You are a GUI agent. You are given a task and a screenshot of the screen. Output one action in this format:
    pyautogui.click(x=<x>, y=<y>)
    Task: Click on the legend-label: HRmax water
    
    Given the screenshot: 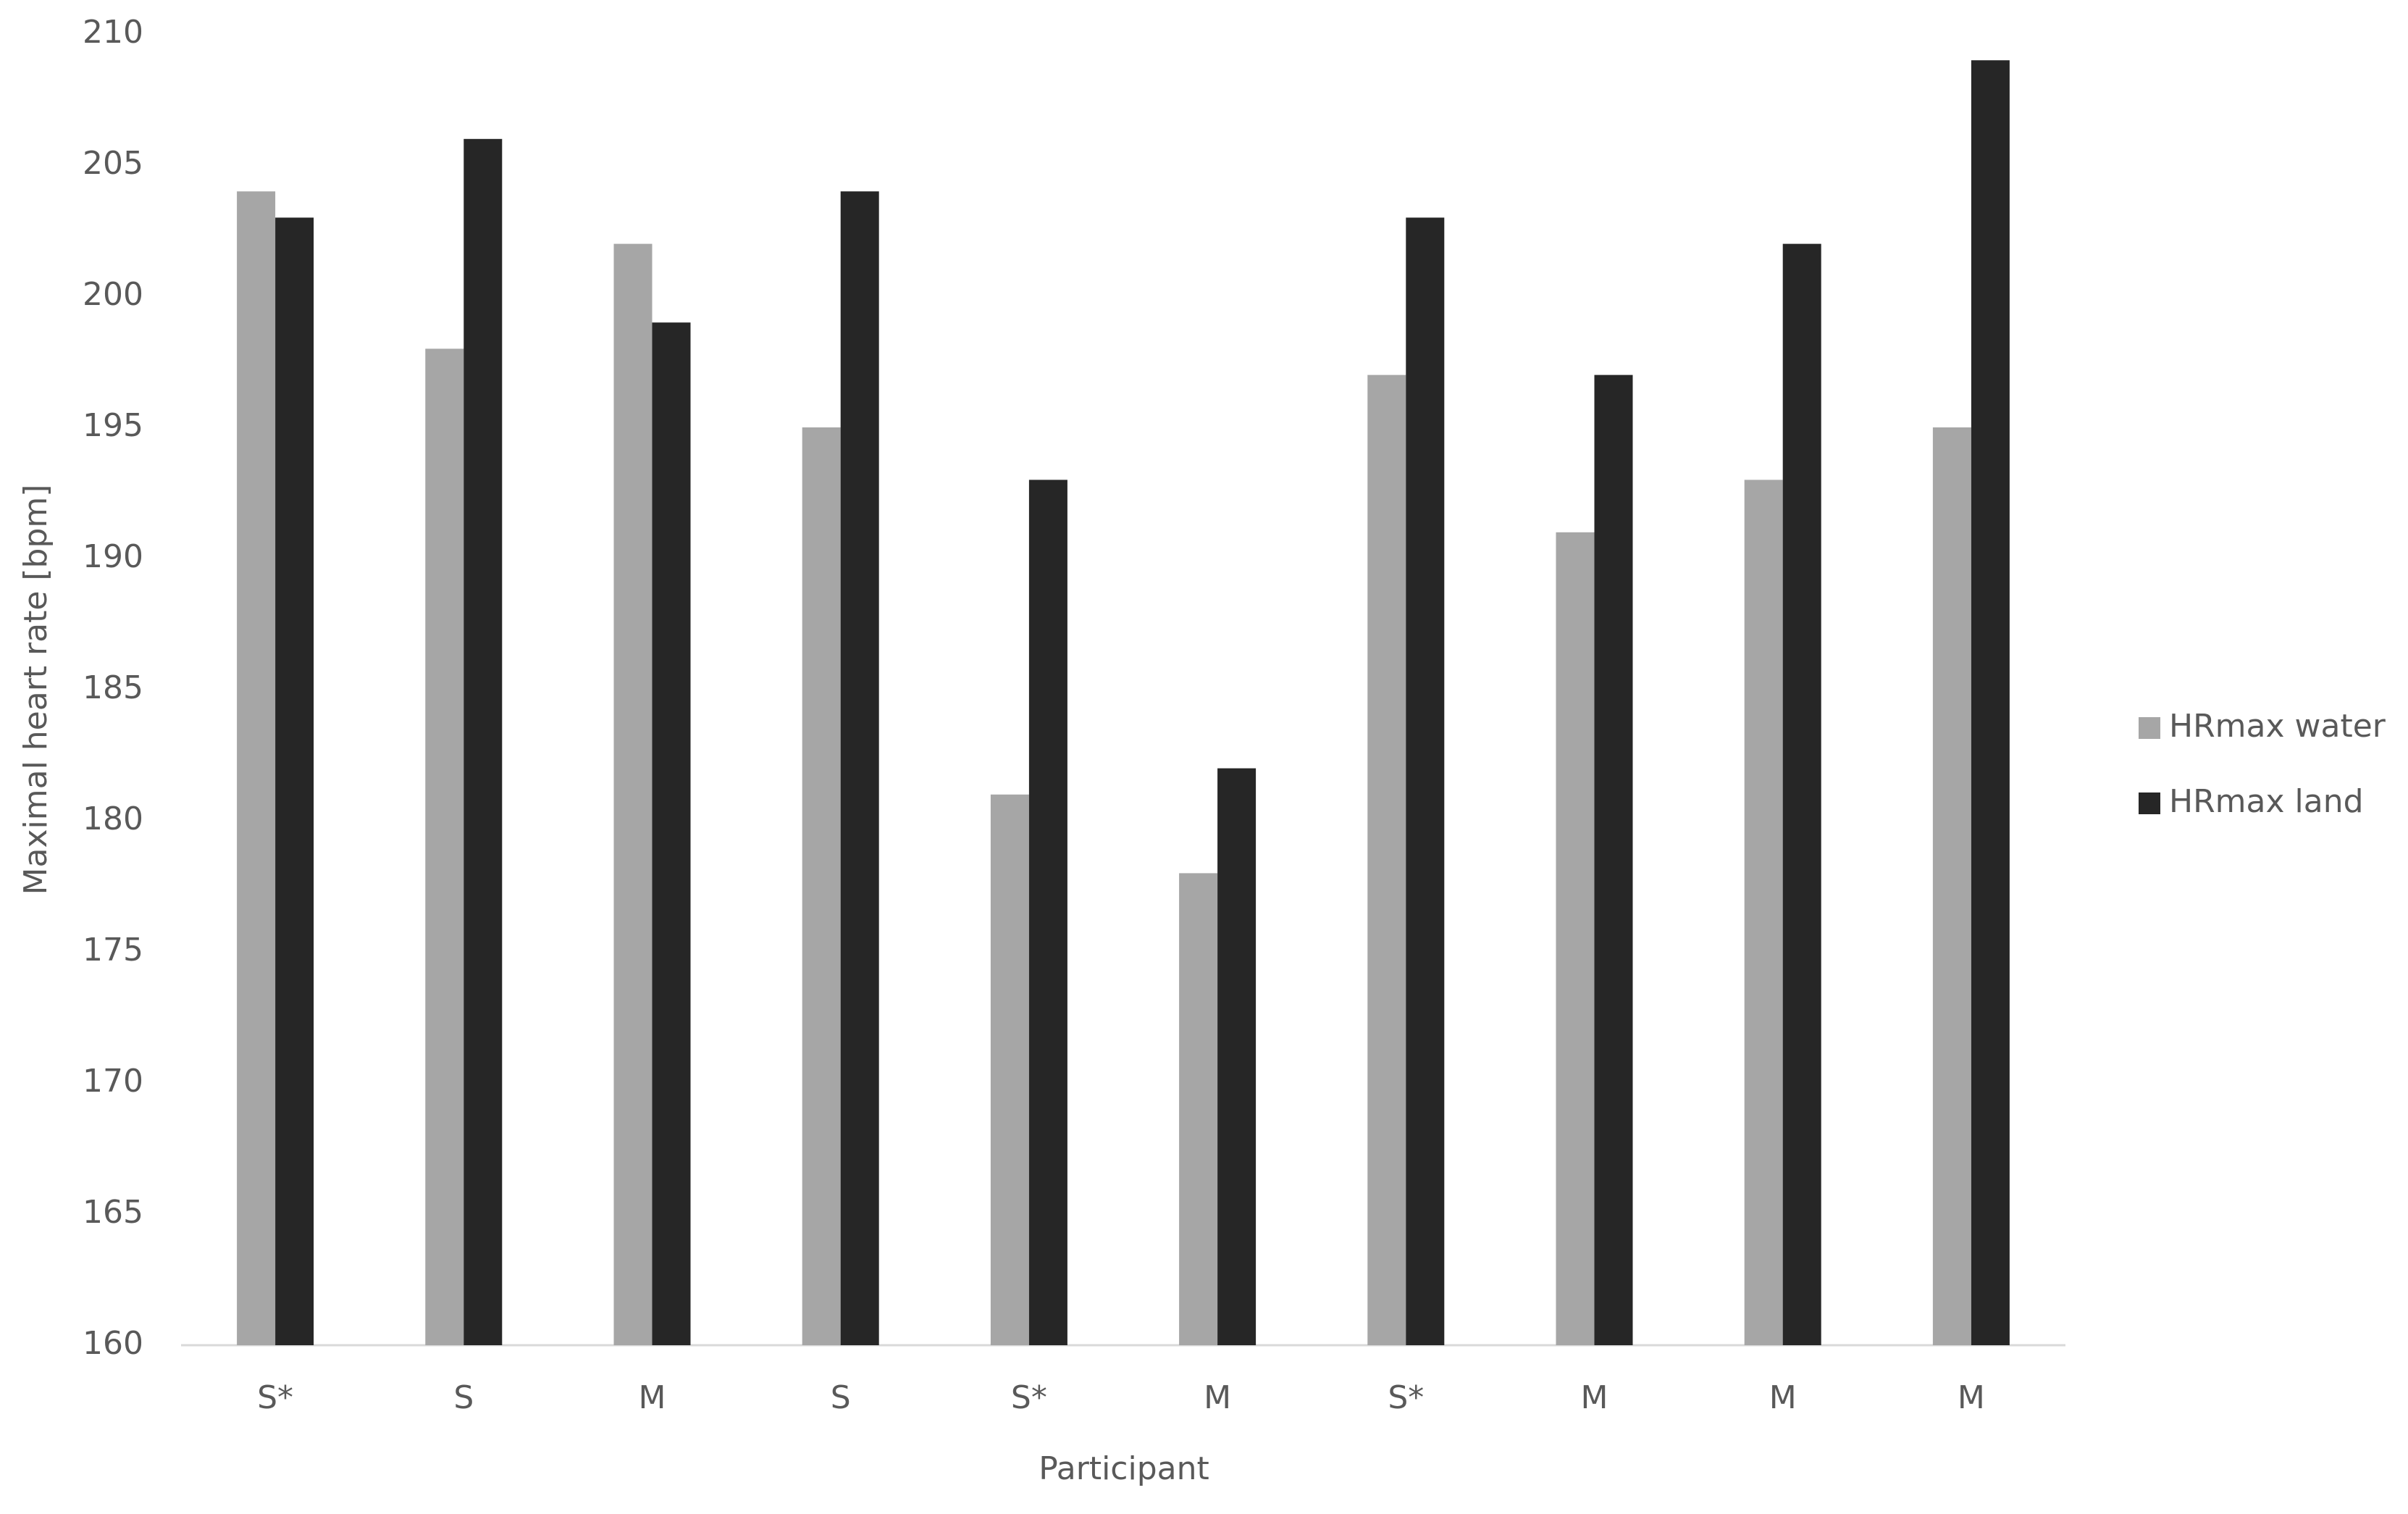 What is the action you would take?
    pyautogui.click(x=2278, y=726)
    